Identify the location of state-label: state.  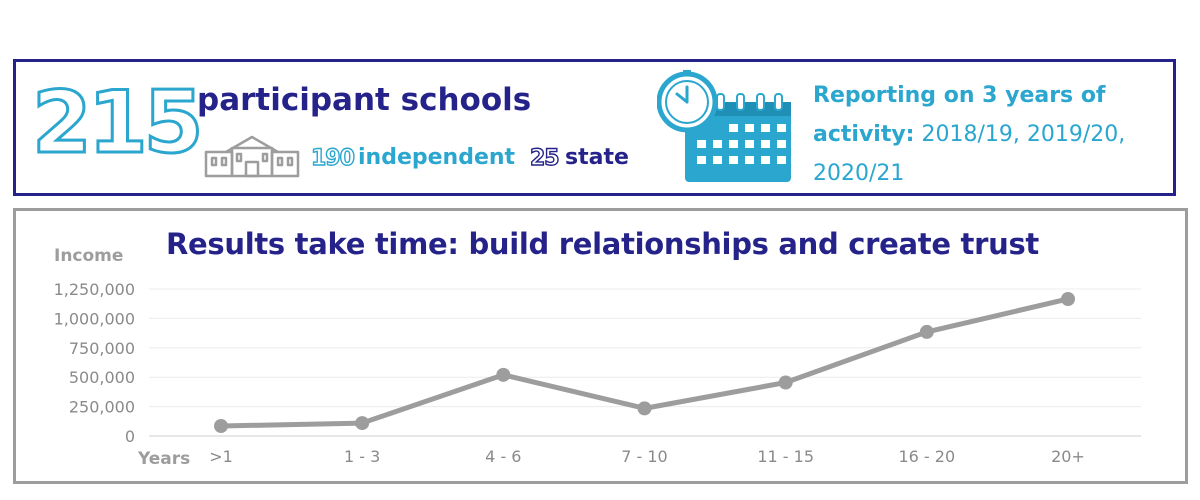
(597, 157).